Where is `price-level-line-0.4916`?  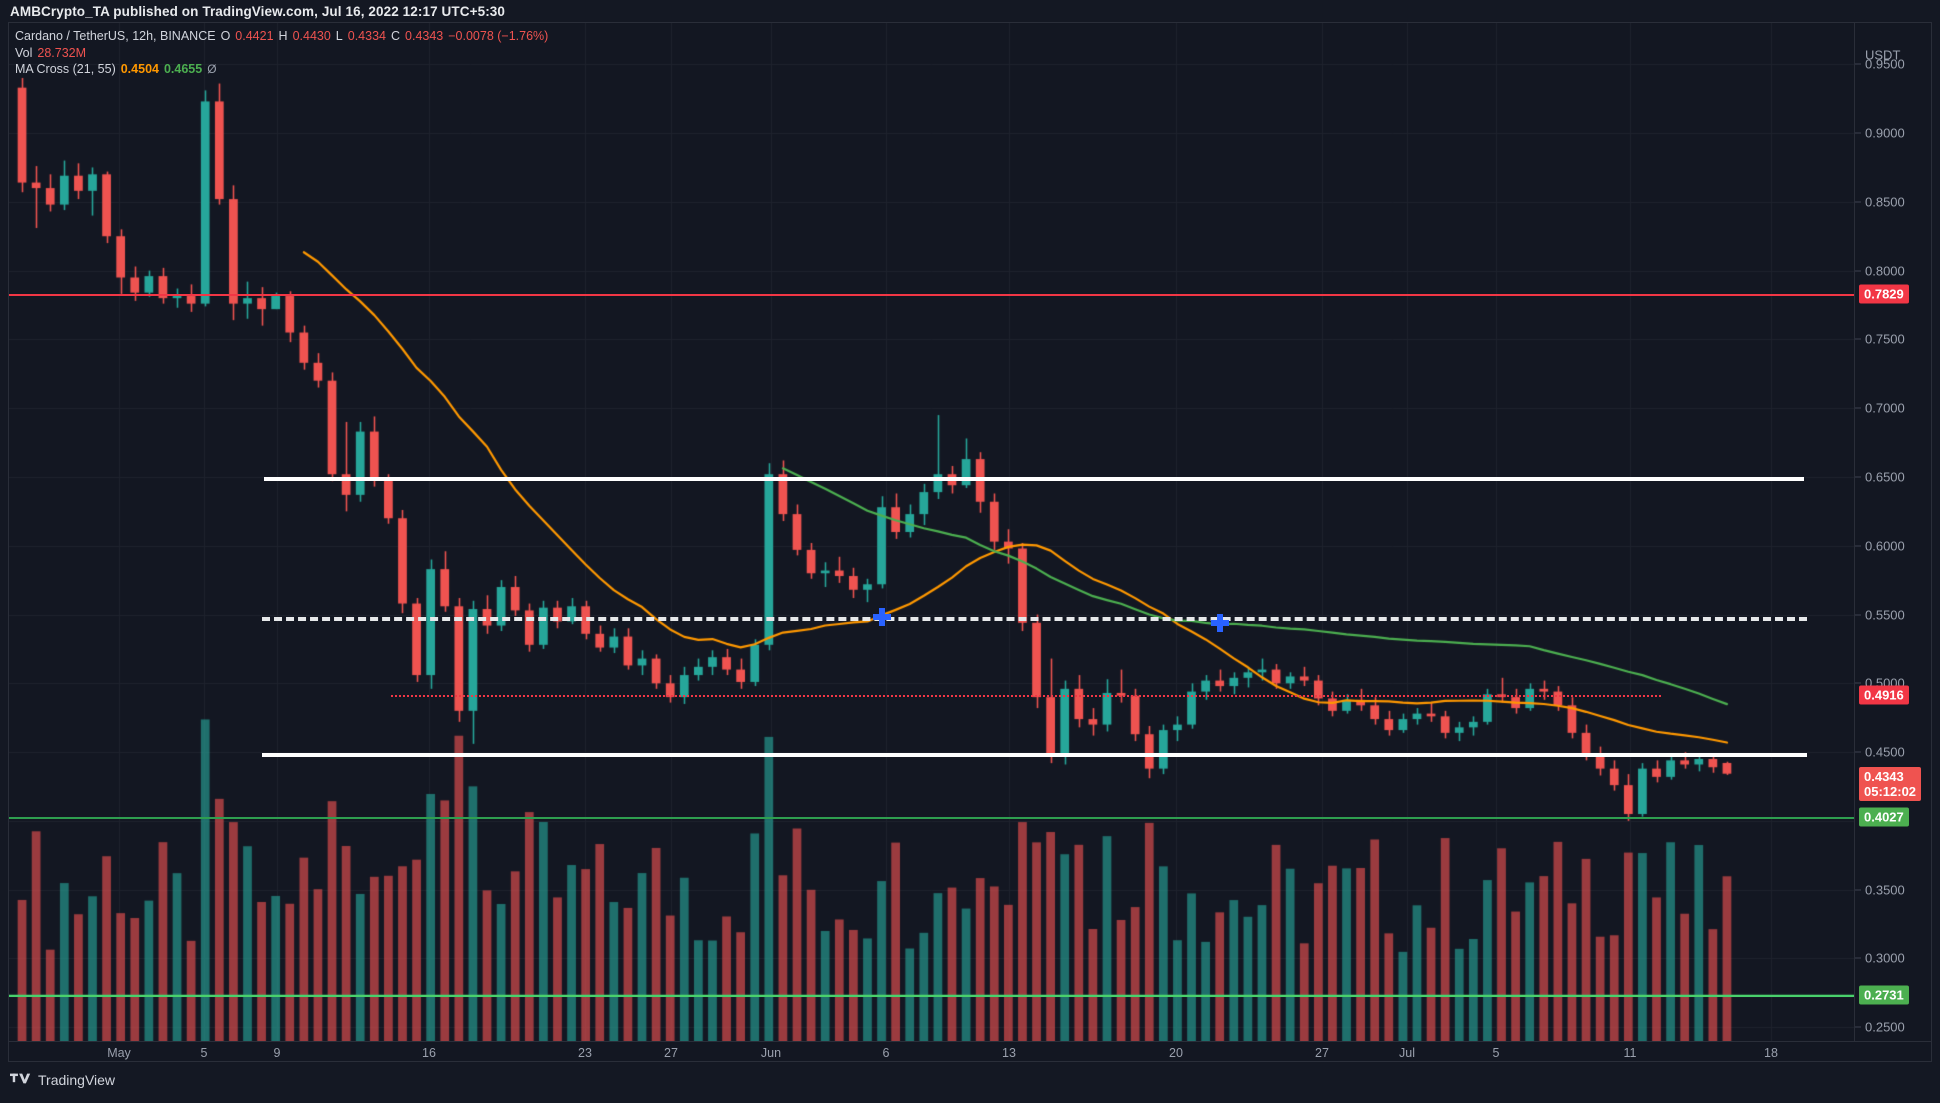
price-level-line-0.4916 is located at coordinates (1026, 695).